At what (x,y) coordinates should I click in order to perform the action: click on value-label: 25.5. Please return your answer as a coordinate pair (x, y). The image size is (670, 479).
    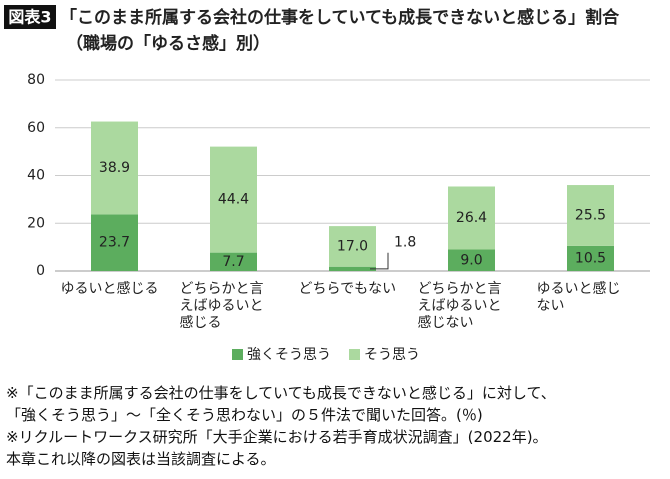
    Looking at the image, I should click on (590, 215).